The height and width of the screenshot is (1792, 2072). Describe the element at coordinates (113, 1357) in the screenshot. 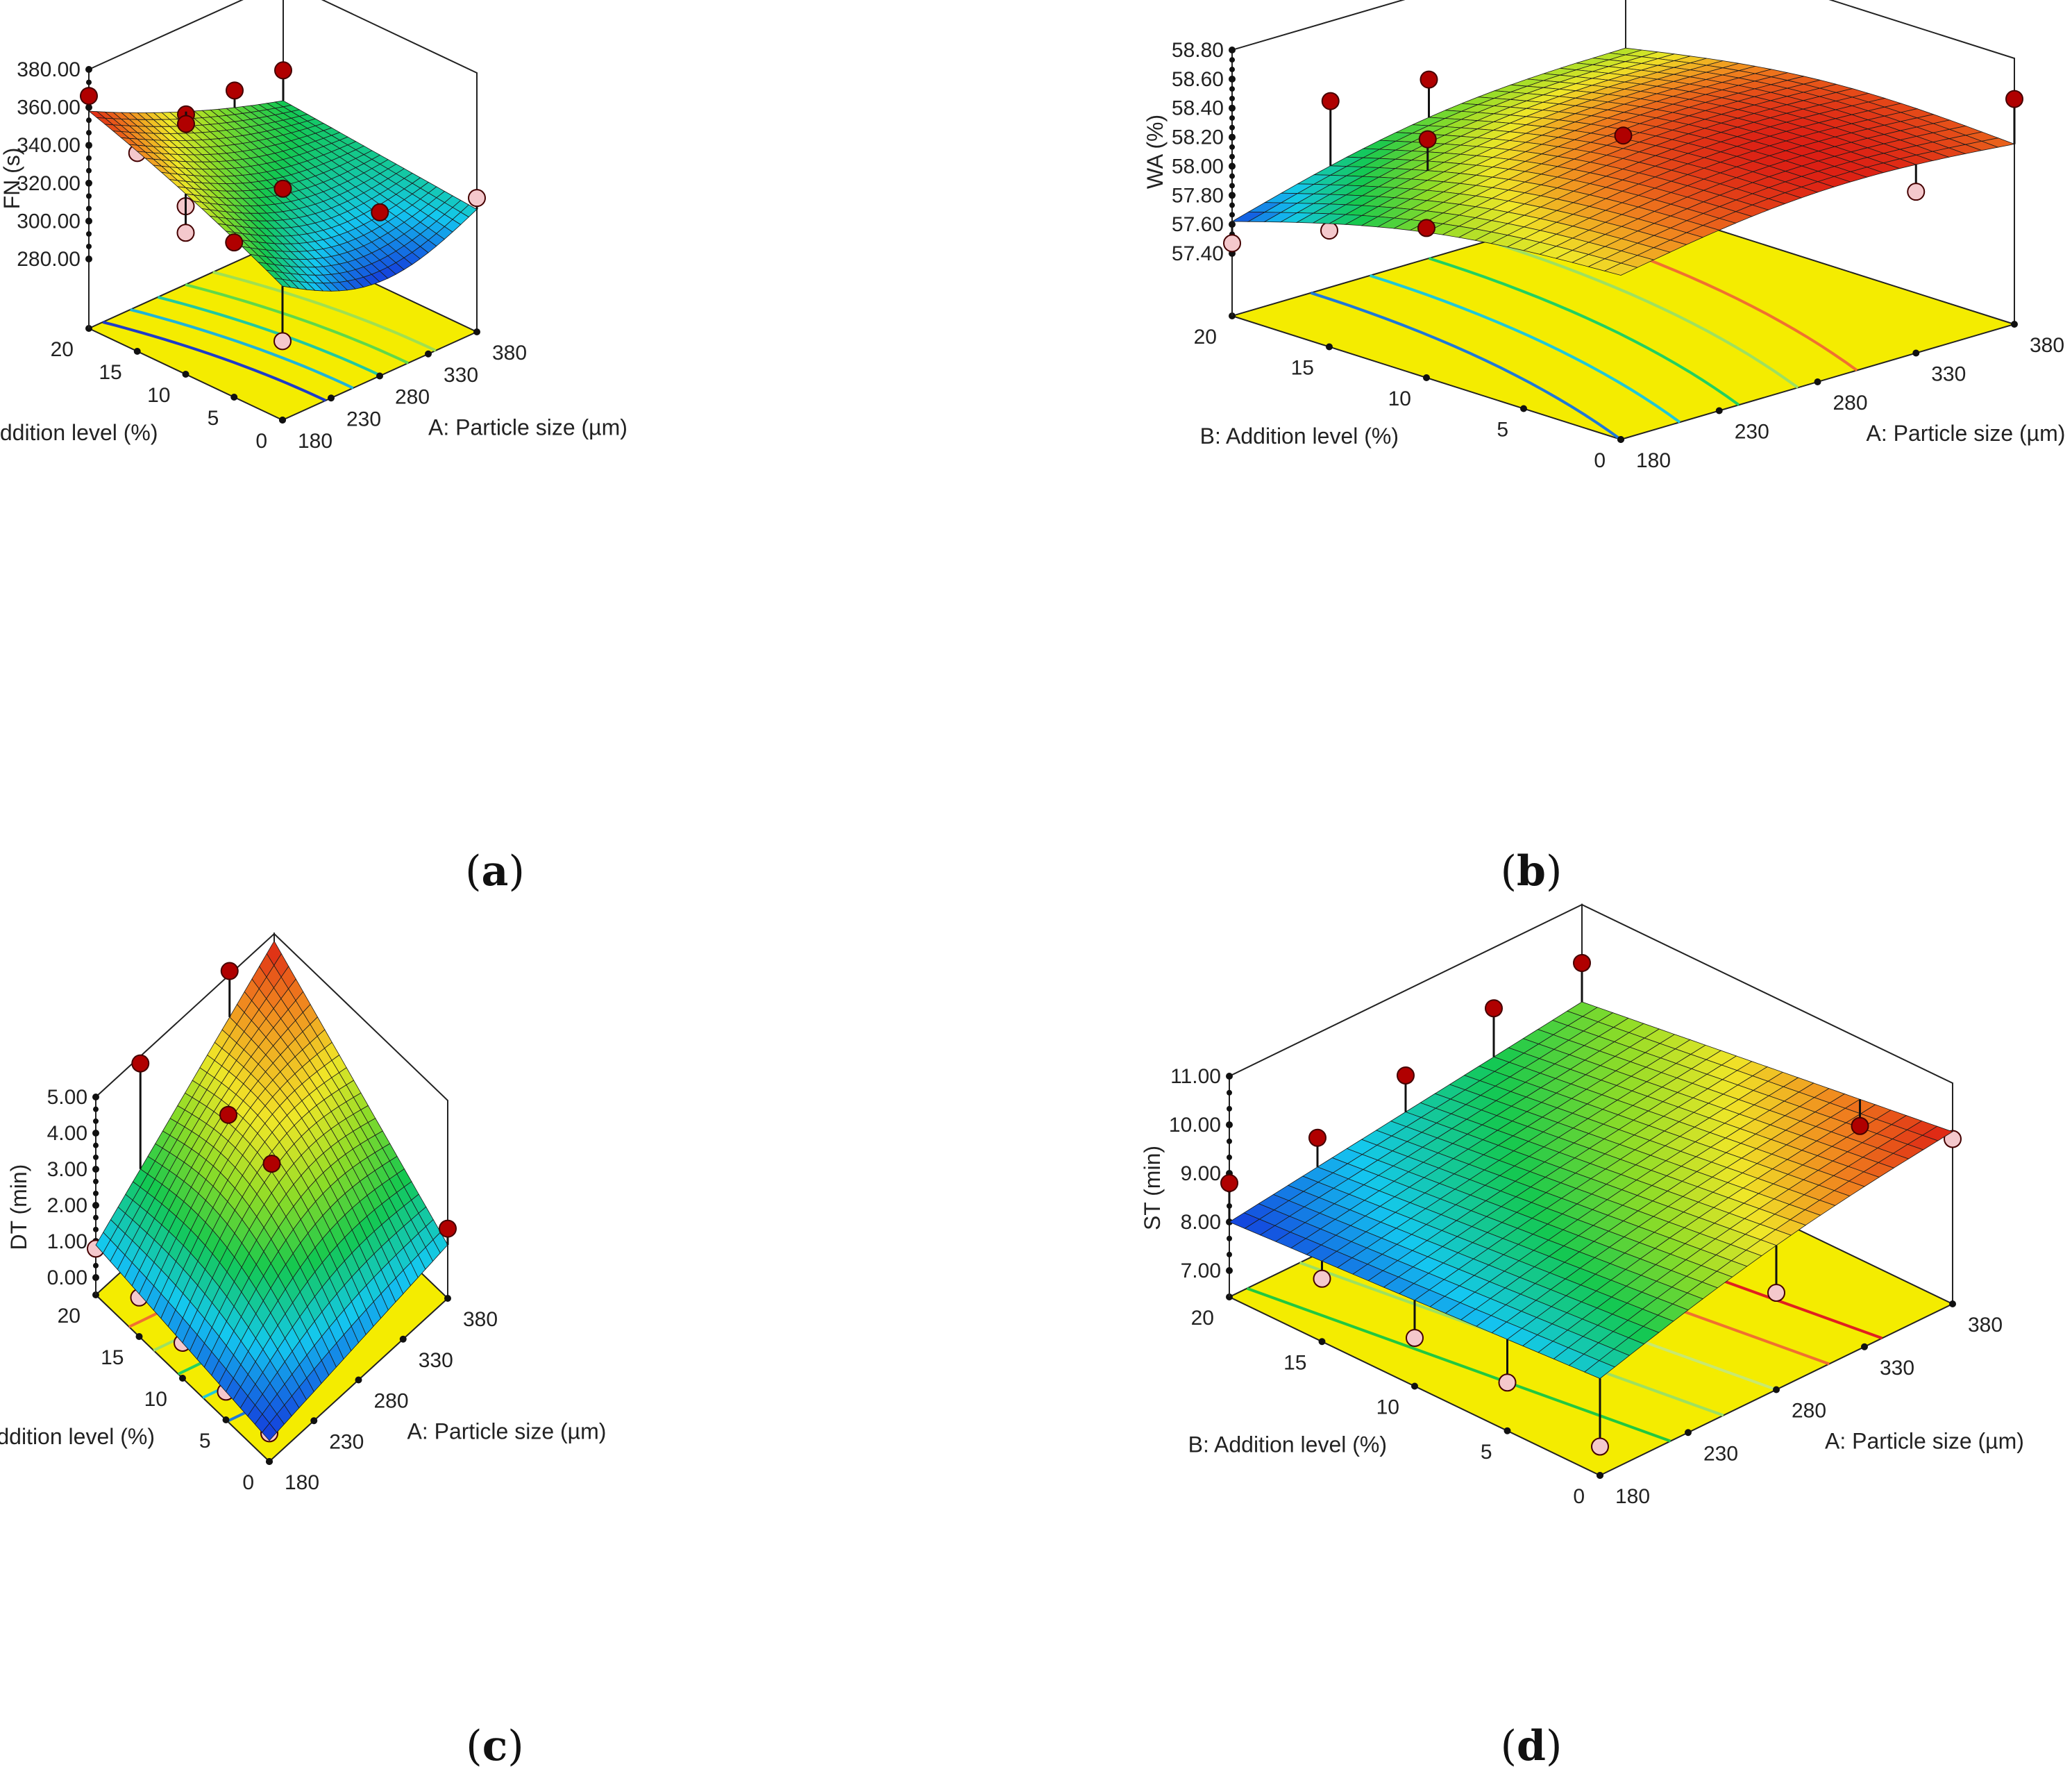

I see `y-tick-label: 15` at that location.